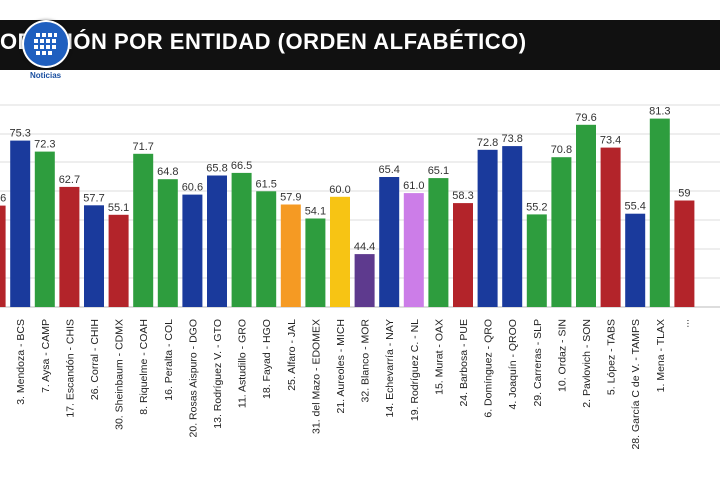 The height and width of the screenshot is (480, 720). I want to click on value-label: 72.8, so click(487, 143).